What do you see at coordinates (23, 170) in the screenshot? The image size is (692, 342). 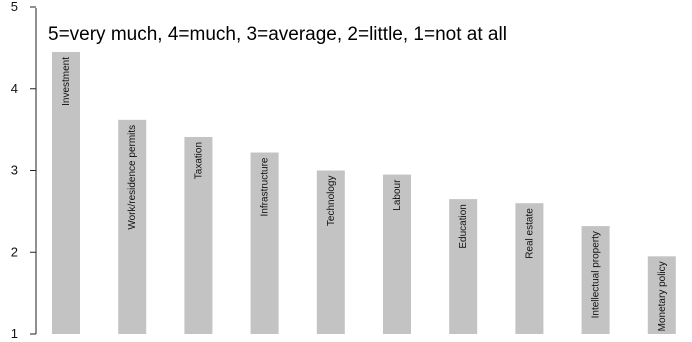 I see `y-axis-ticks: 1 2 3 4 5` at bounding box center [23, 170].